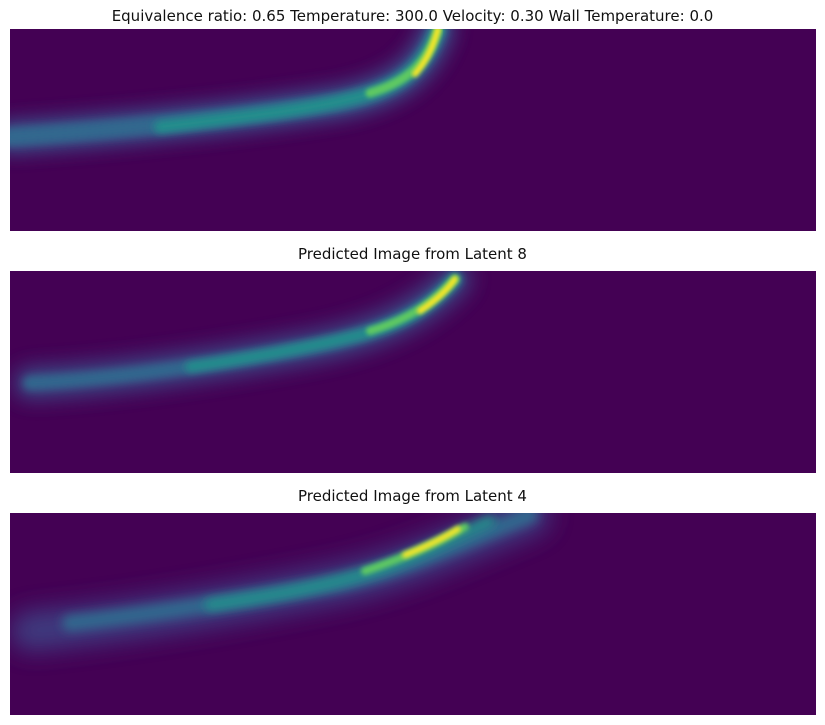 The image size is (825, 725). I want to click on panel-3-title: Predicted Image from Latent 4, so click(412, 496).